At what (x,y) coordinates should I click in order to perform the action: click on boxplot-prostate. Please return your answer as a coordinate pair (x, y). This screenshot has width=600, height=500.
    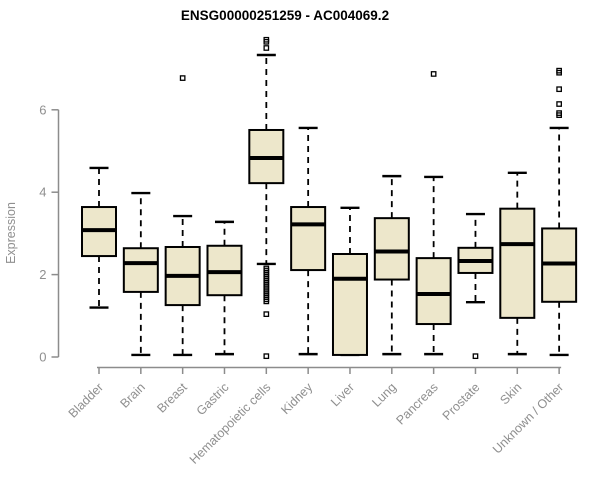
    Looking at the image, I should click on (475, 286).